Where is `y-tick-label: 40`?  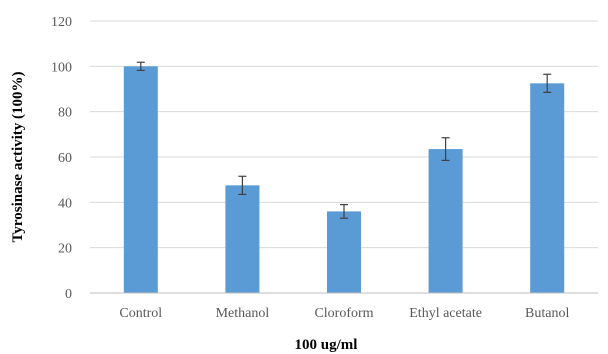
y-tick-label: 40 is located at coordinates (65, 203).